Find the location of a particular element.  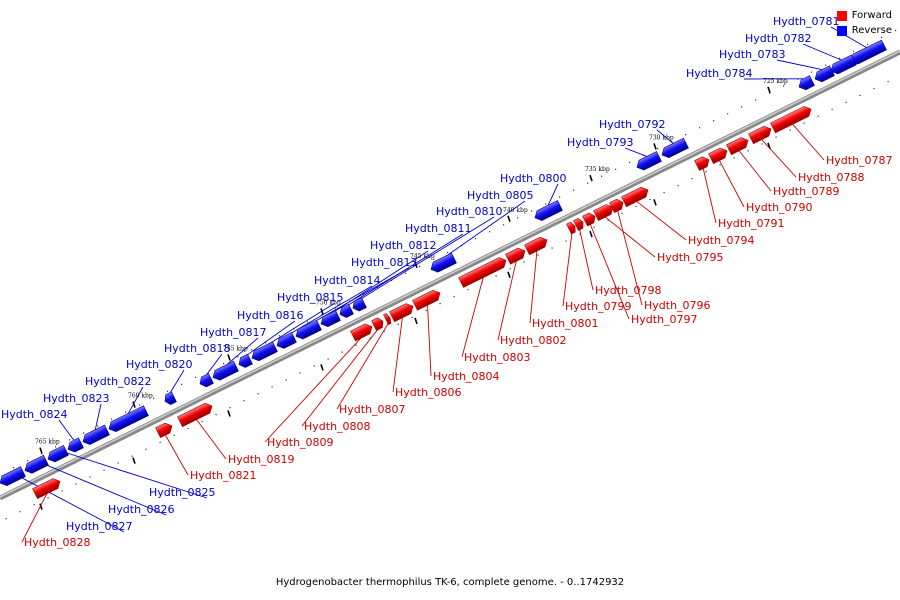

gene-label: Hydth_0816 is located at coordinates (270, 315).